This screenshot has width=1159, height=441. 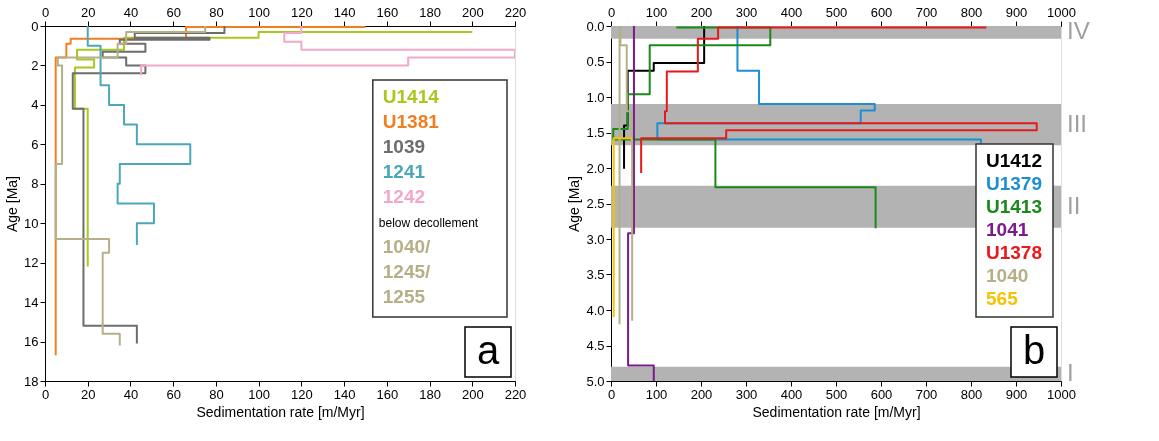 What do you see at coordinates (411, 121) in the screenshot?
I see `text: U1381` at bounding box center [411, 121].